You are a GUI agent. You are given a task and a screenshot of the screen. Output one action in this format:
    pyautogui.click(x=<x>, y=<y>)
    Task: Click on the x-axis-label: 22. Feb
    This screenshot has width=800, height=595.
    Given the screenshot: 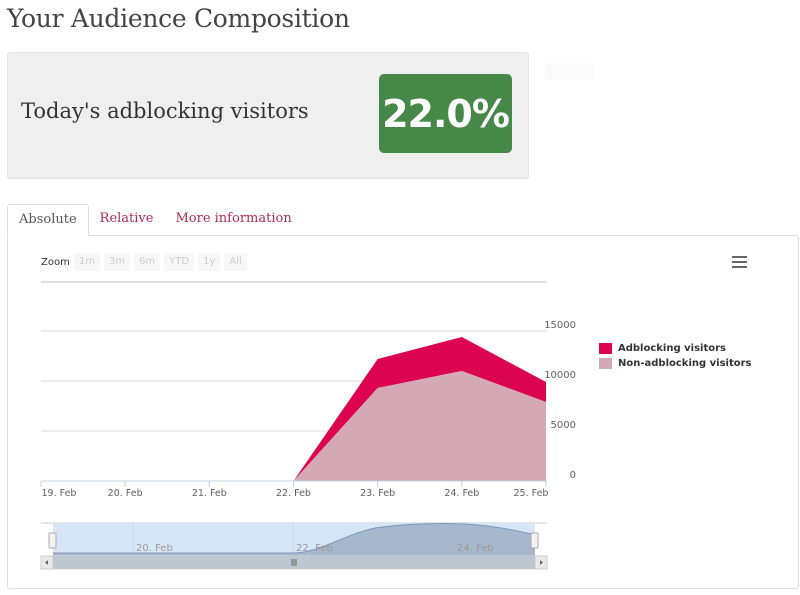 What is the action you would take?
    pyautogui.click(x=293, y=493)
    